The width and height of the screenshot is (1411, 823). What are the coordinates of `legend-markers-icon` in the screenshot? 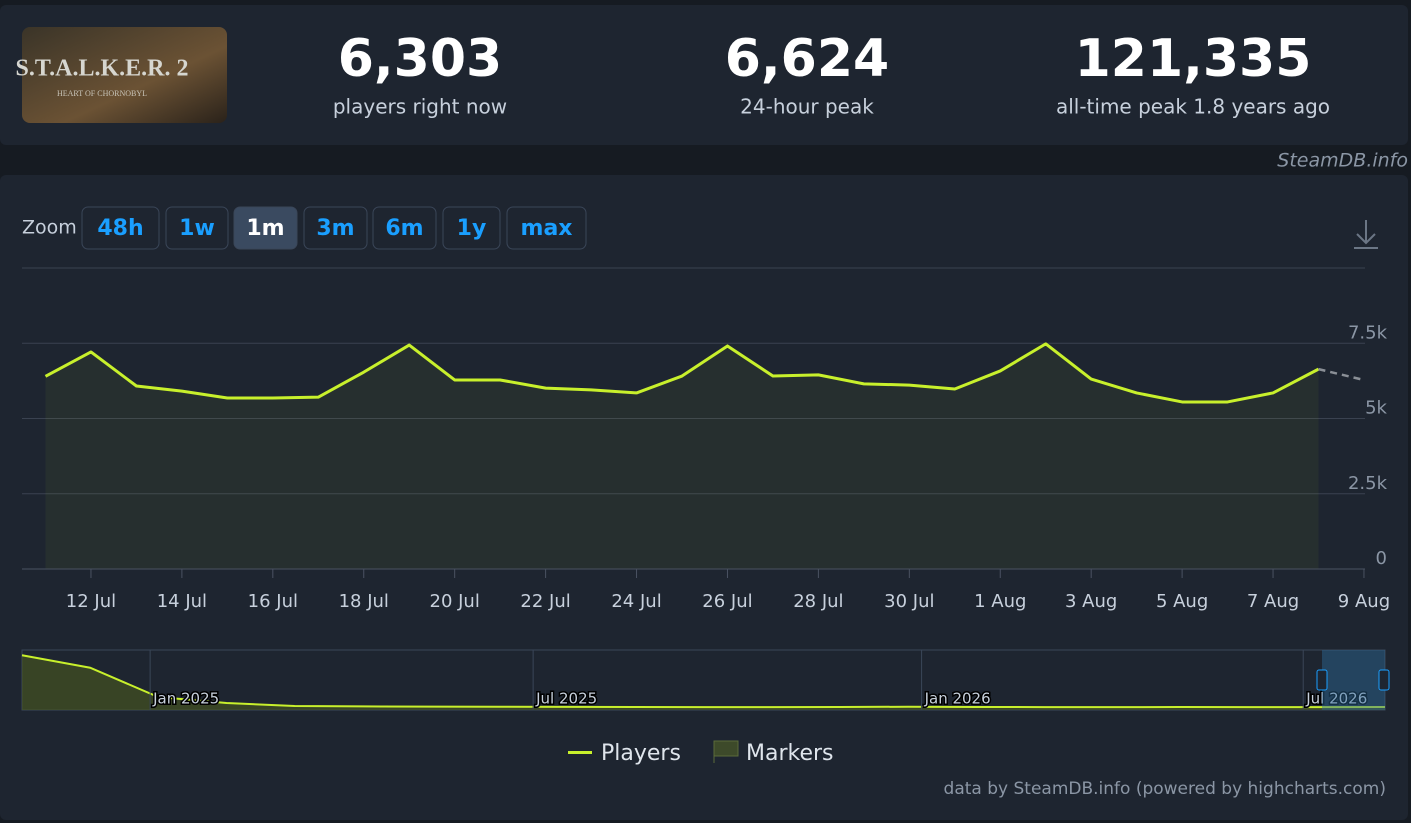 It's located at (726, 751).